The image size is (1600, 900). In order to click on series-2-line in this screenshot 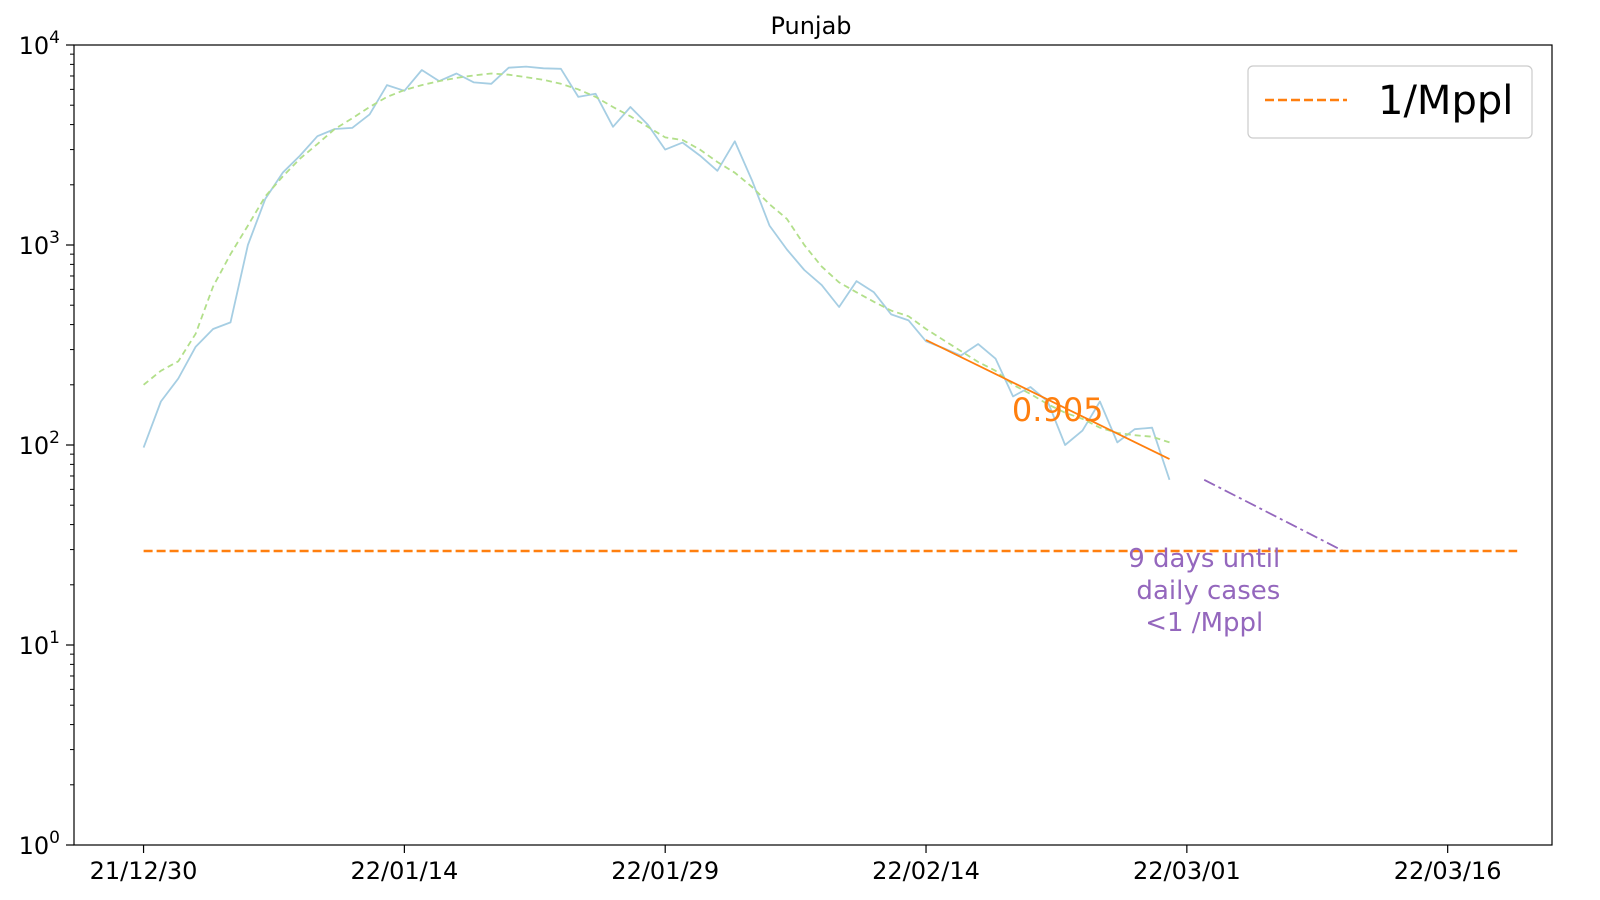, I will do `click(1047, 399)`.